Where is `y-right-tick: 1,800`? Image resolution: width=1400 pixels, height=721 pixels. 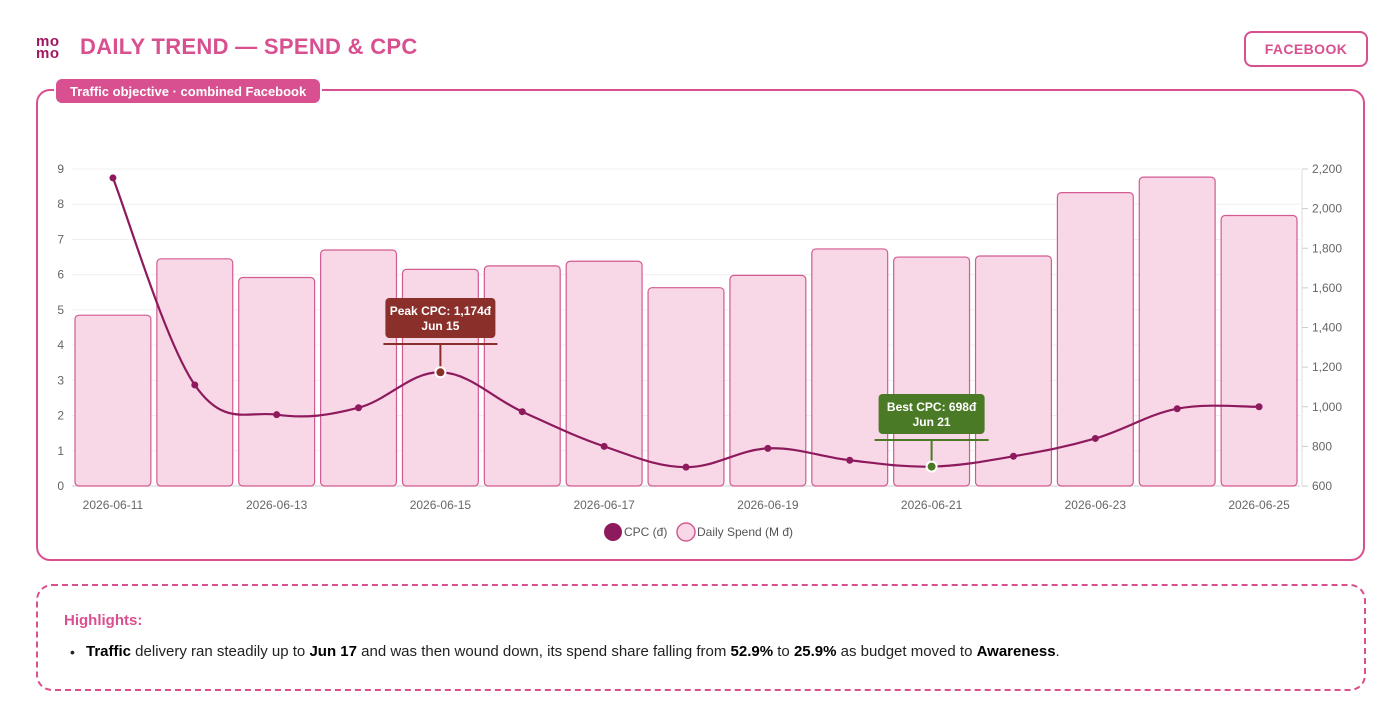
y-right-tick: 1,800 is located at coordinates (1327, 248).